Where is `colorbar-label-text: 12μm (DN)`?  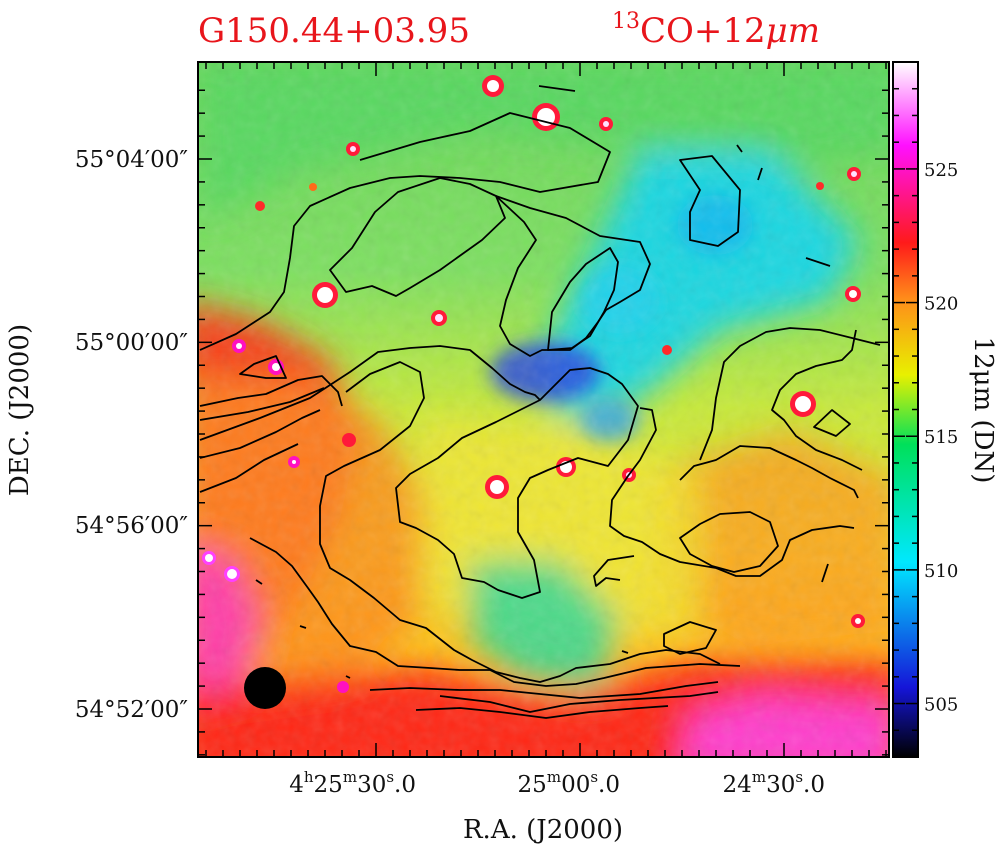 colorbar-label-text: 12μm (DN) is located at coordinates (983, 410).